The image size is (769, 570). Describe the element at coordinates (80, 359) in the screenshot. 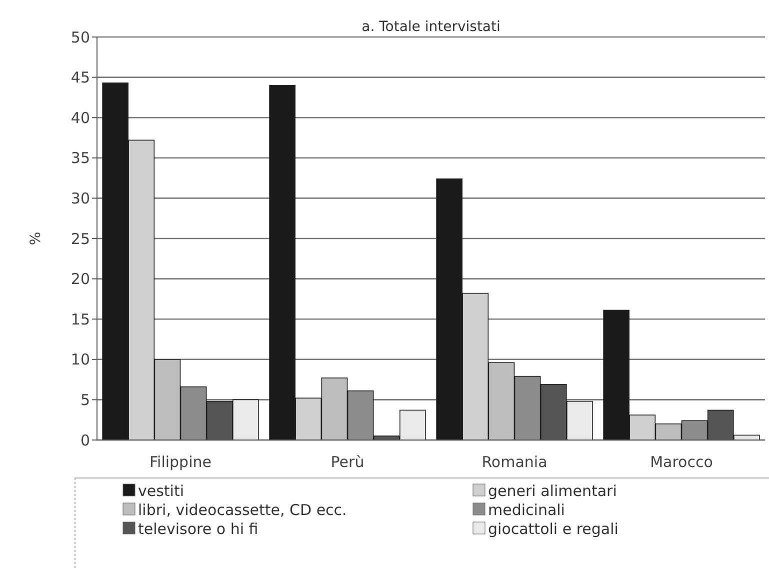

I see `y-tick-label: 10` at that location.